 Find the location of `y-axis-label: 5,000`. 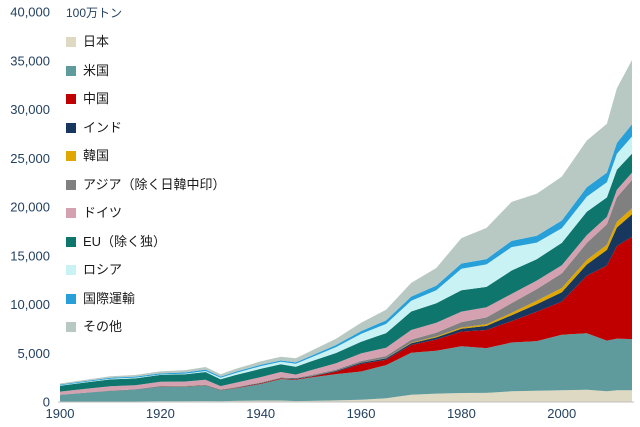

y-axis-label: 5,000 is located at coordinates (33, 353).